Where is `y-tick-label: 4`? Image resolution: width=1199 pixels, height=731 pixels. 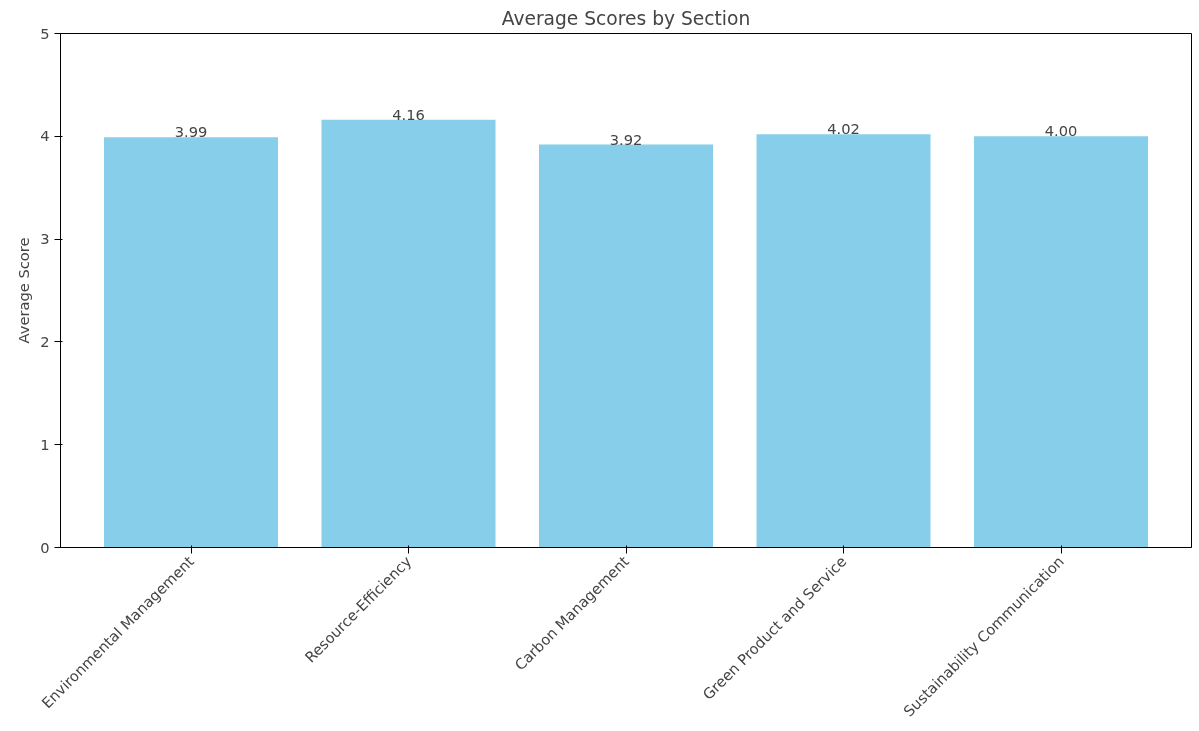 y-tick-label: 4 is located at coordinates (45, 136).